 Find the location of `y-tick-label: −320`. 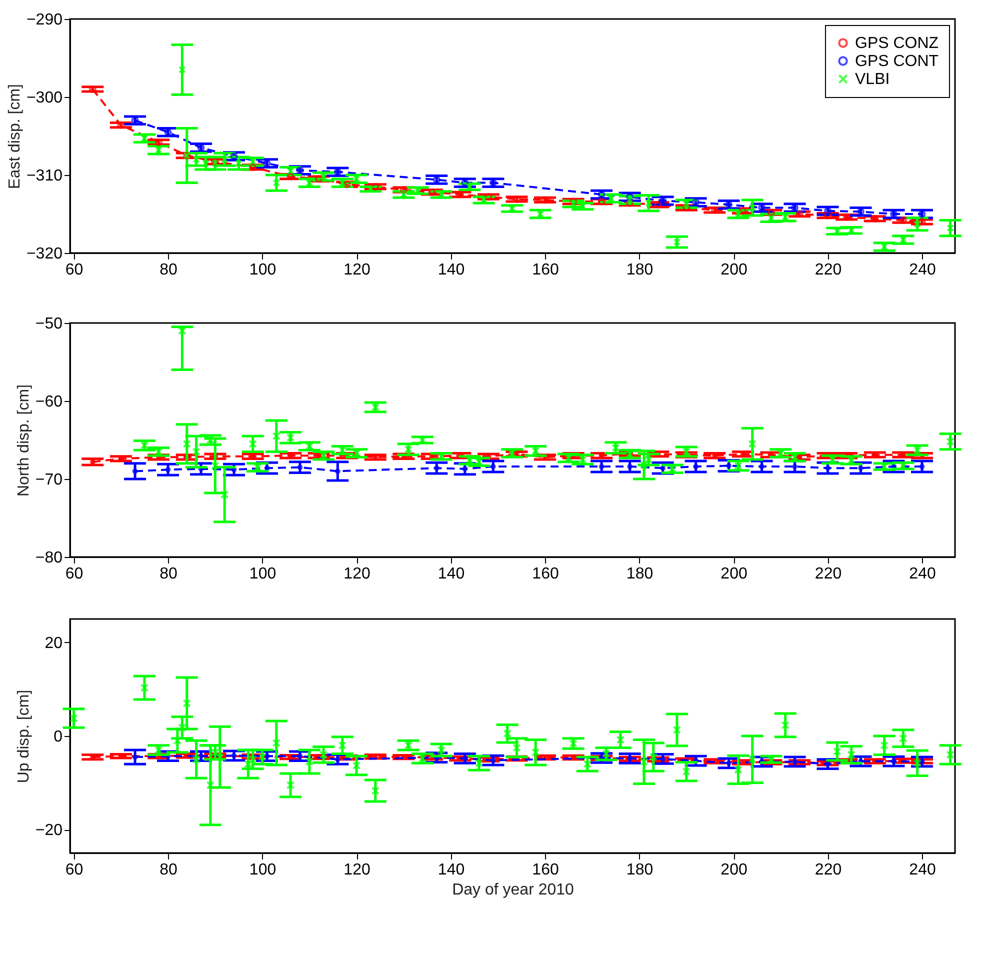

y-tick-label: −320 is located at coordinates (44, 254).